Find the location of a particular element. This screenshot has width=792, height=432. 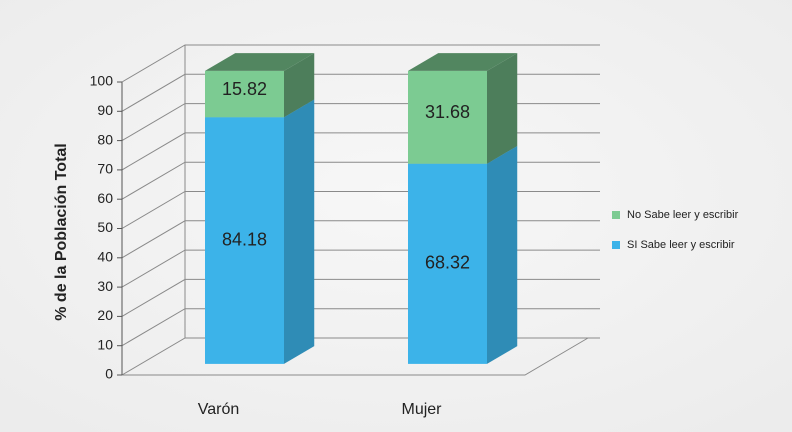

legend-label: SI Sabe leer y escribir is located at coordinates (681, 245).